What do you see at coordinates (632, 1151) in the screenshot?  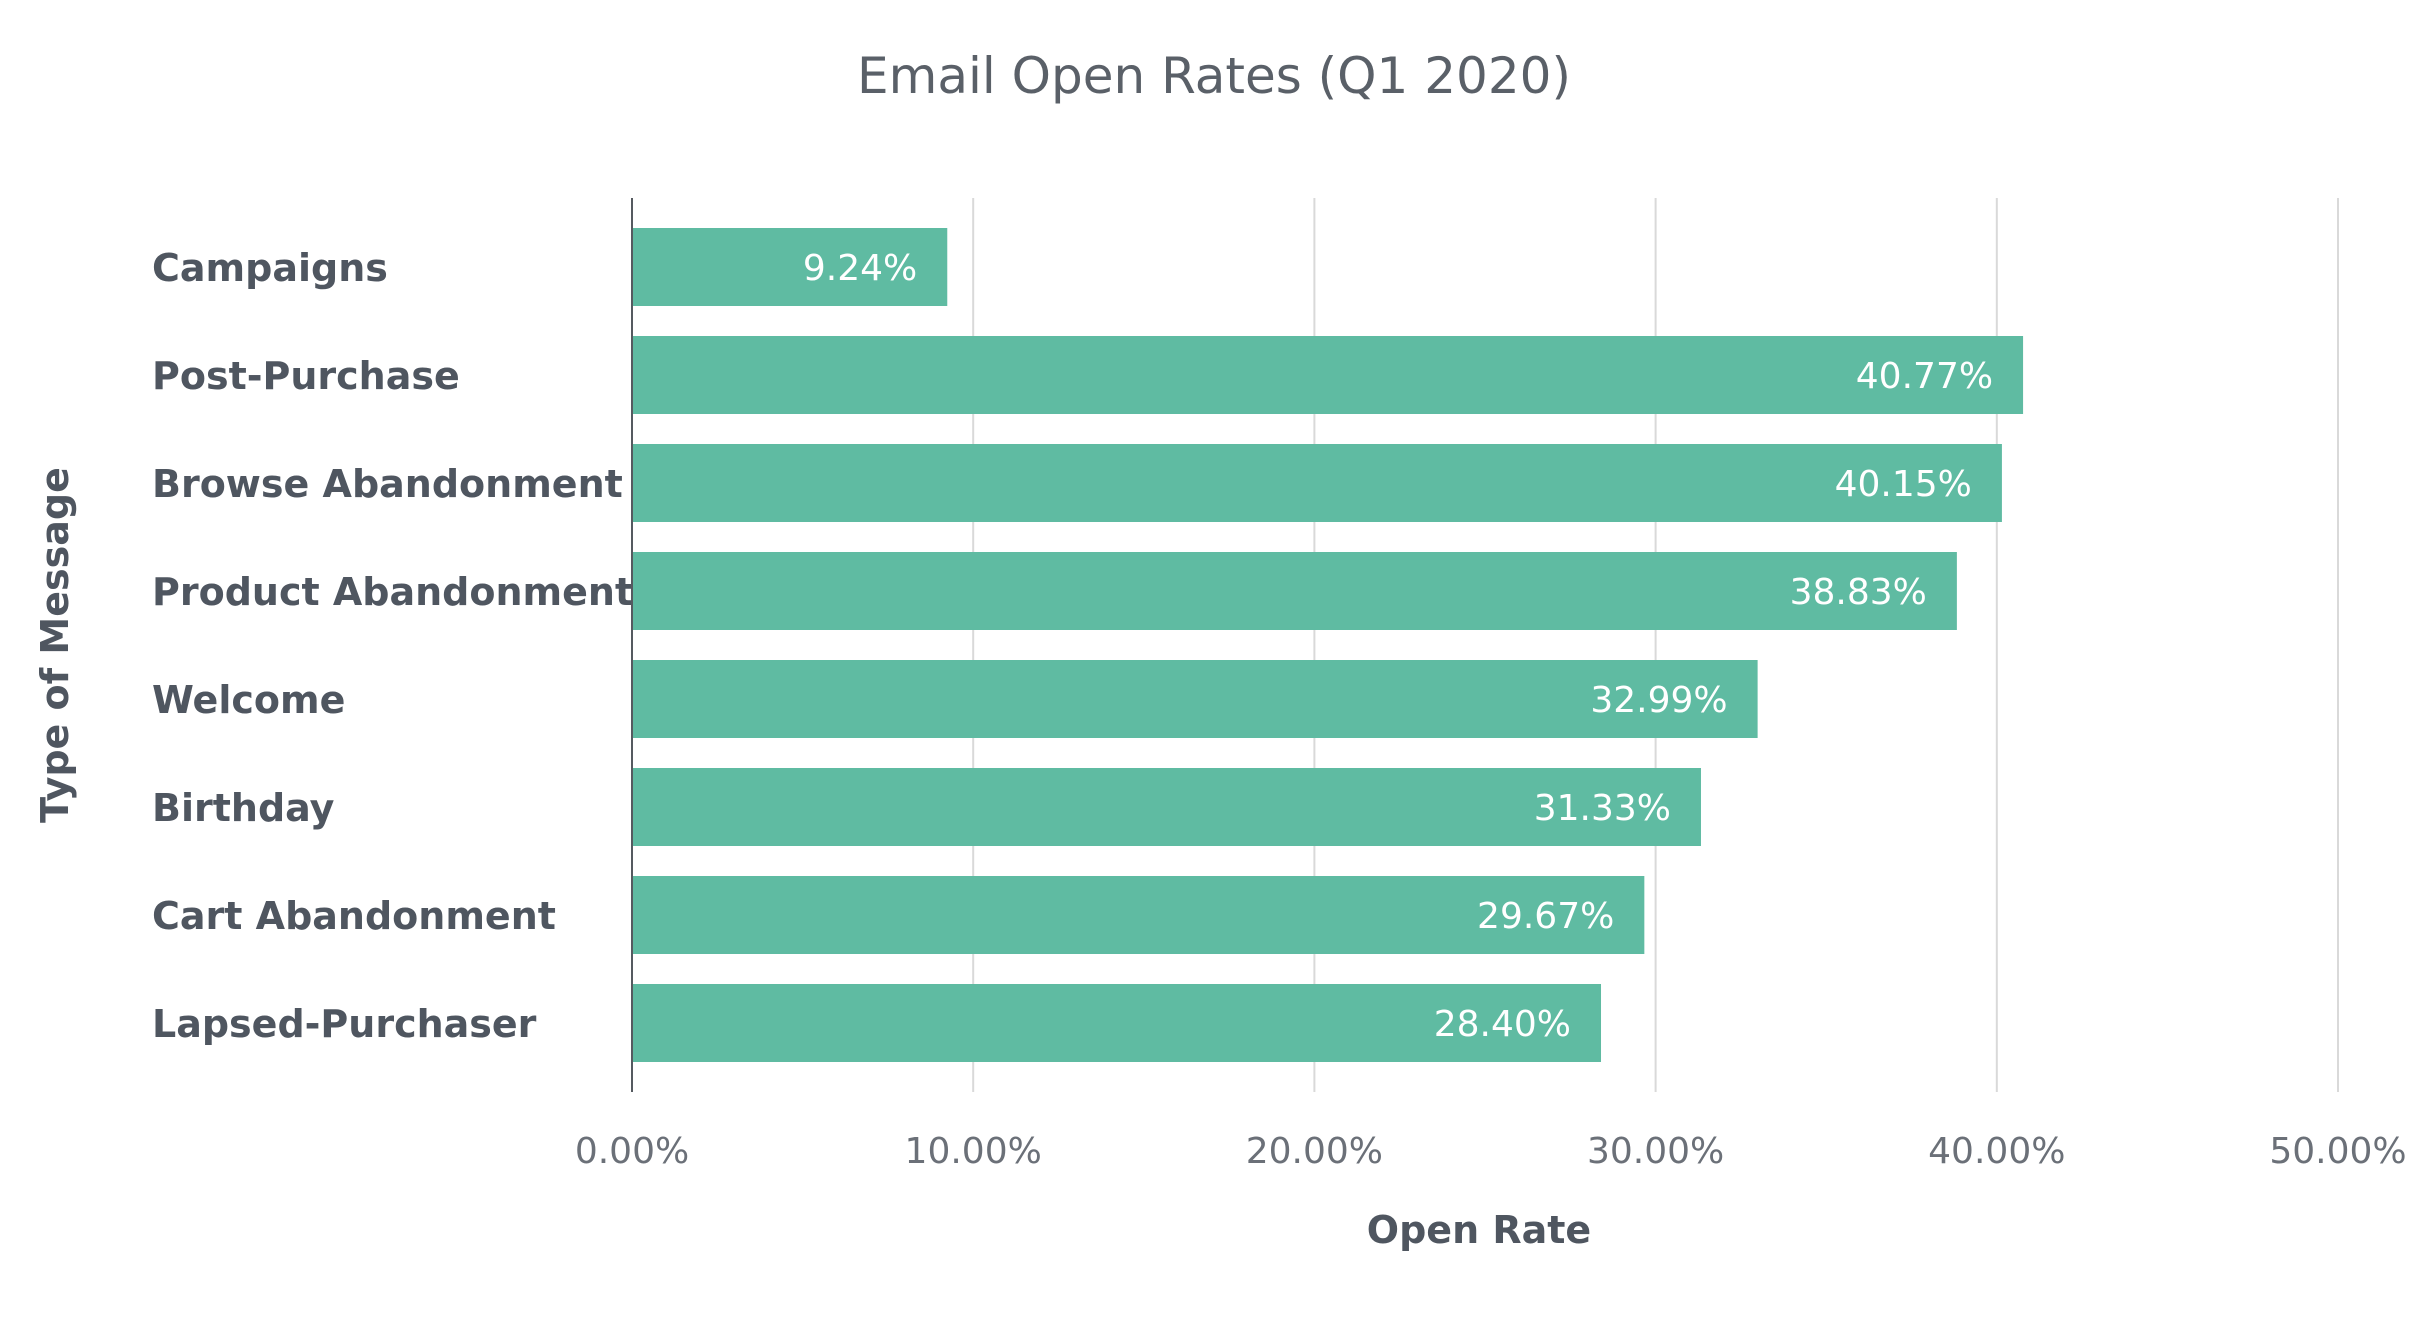 I see `x-tick-label: 0.00%` at bounding box center [632, 1151].